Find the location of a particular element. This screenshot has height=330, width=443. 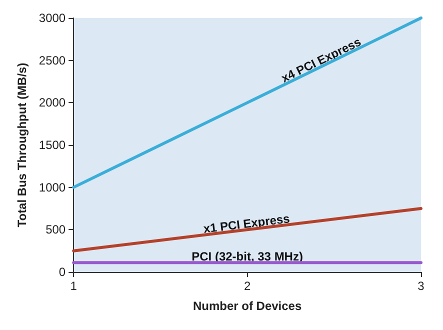

y-tick-label: 0 is located at coordinates (62, 272).